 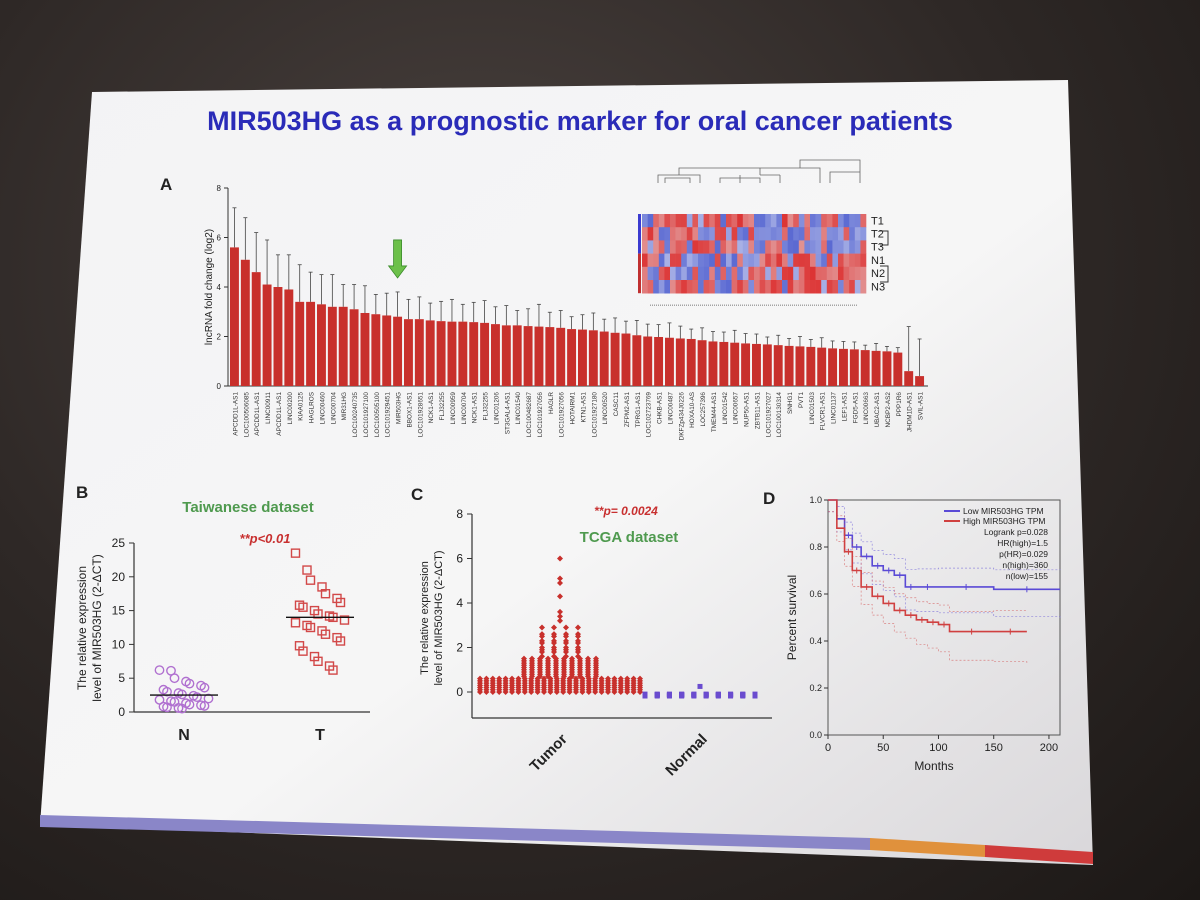 I want to click on panel-a-x-tick-label: PPP1R6, so click(x=899, y=404).